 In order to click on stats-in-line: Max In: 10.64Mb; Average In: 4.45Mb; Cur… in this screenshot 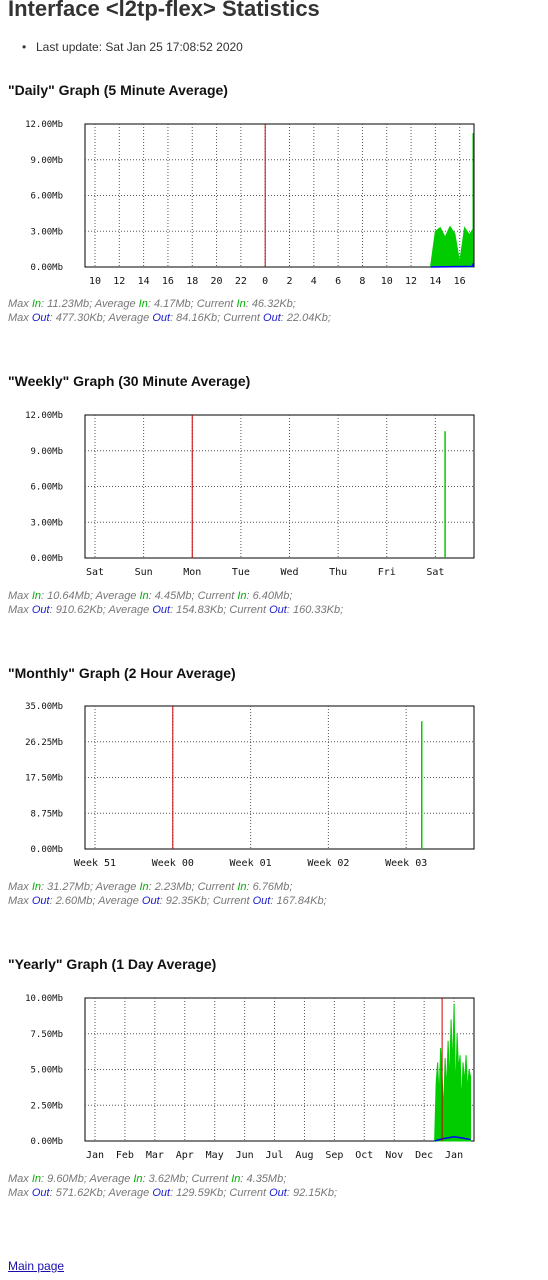, I will do `click(175, 596)`.